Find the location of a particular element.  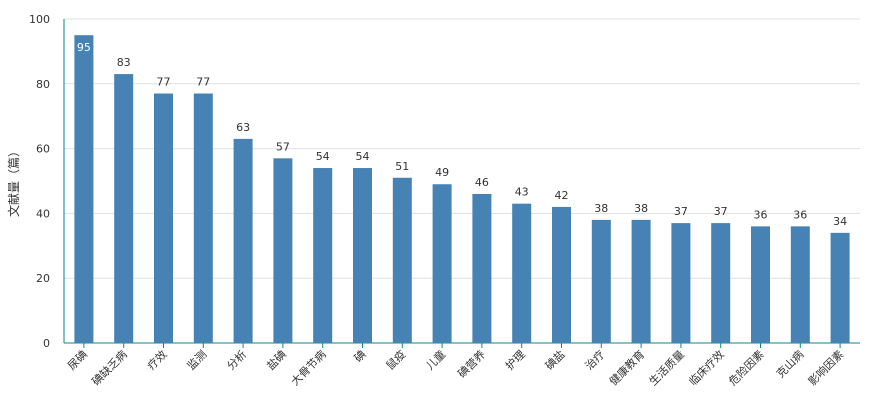

x-tick-label: 克山病 is located at coordinates (789, 363).